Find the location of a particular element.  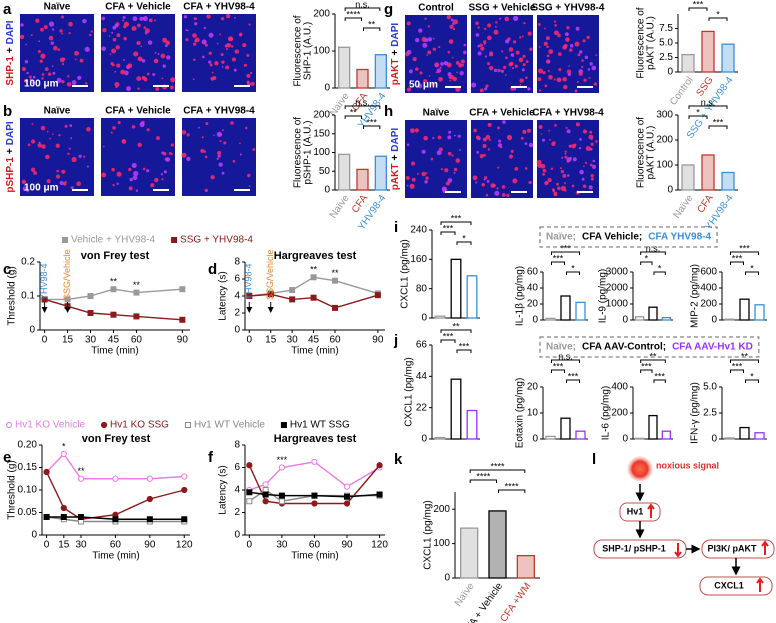

stain-plus: + is located at coordinates (10, 50).